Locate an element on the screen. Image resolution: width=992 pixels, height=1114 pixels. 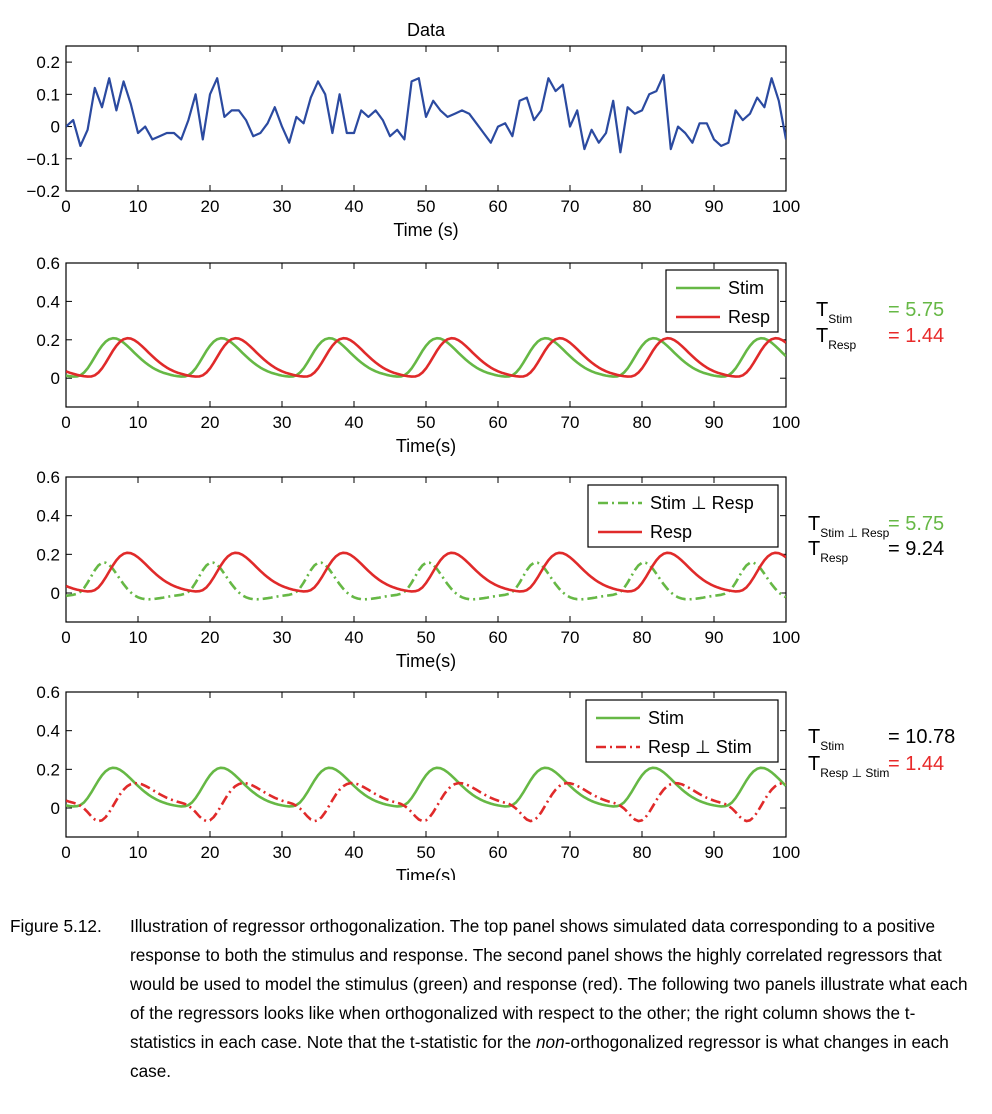
y-tick-label: −0.2 is located at coordinates (43, 191).